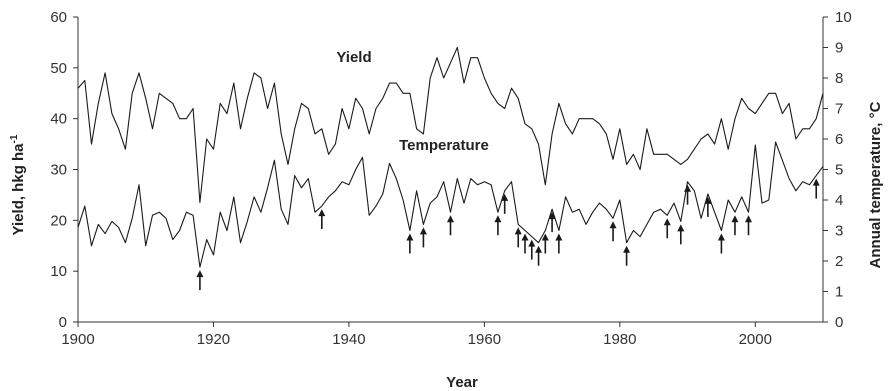 Image resolution: width=890 pixels, height=391 pixels. What do you see at coordinates (839, 48) in the screenshot?
I see `y-right-tick-label: 9` at bounding box center [839, 48].